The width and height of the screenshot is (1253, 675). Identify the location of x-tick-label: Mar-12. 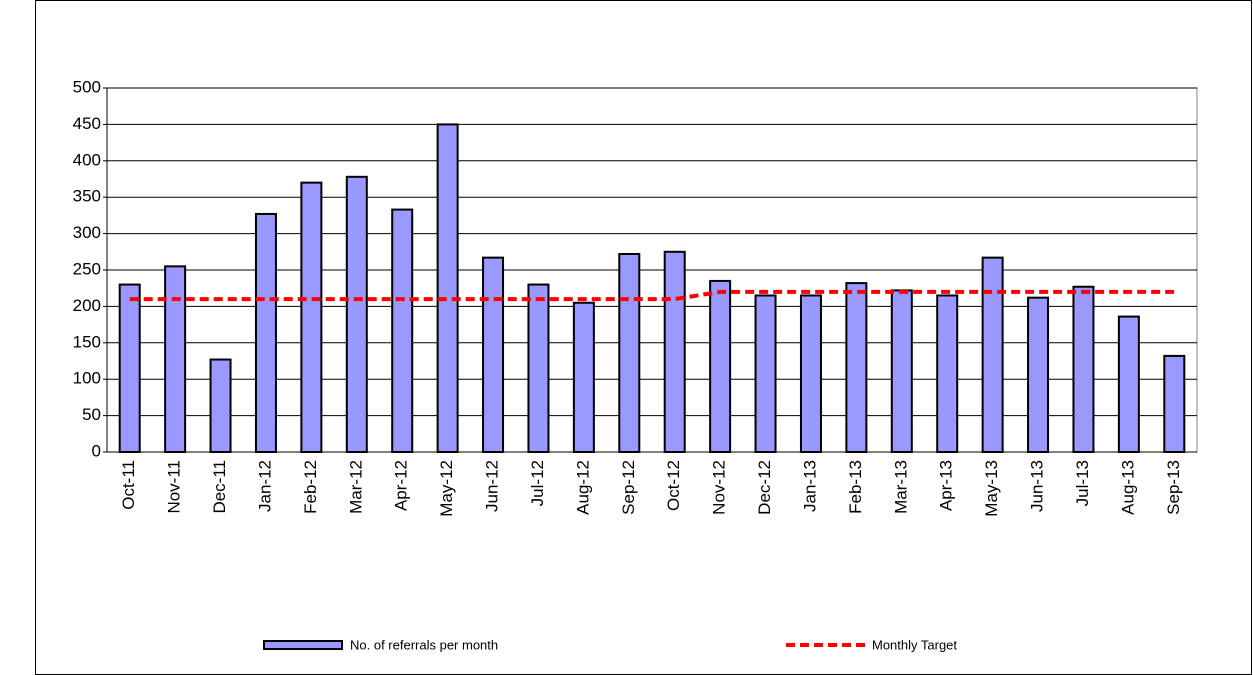
(355, 487).